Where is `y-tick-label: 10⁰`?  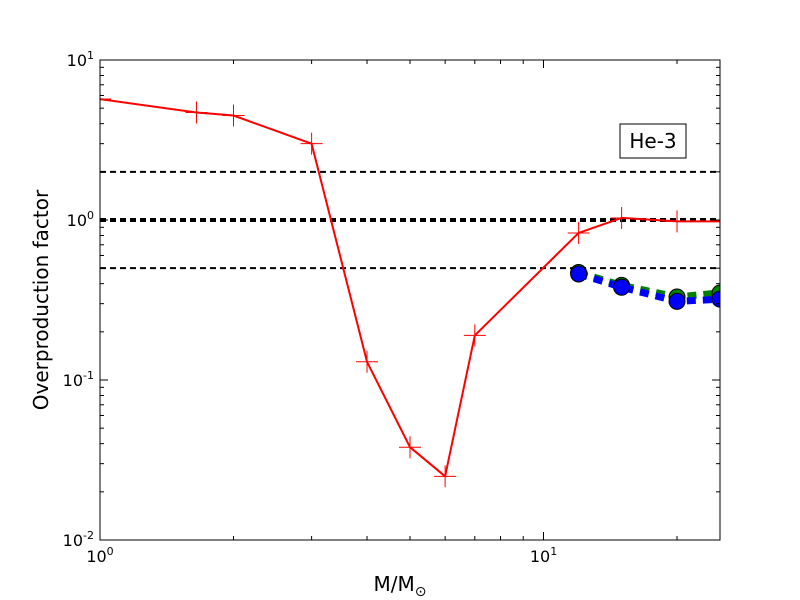 y-tick-label: 10⁰ is located at coordinates (80, 219).